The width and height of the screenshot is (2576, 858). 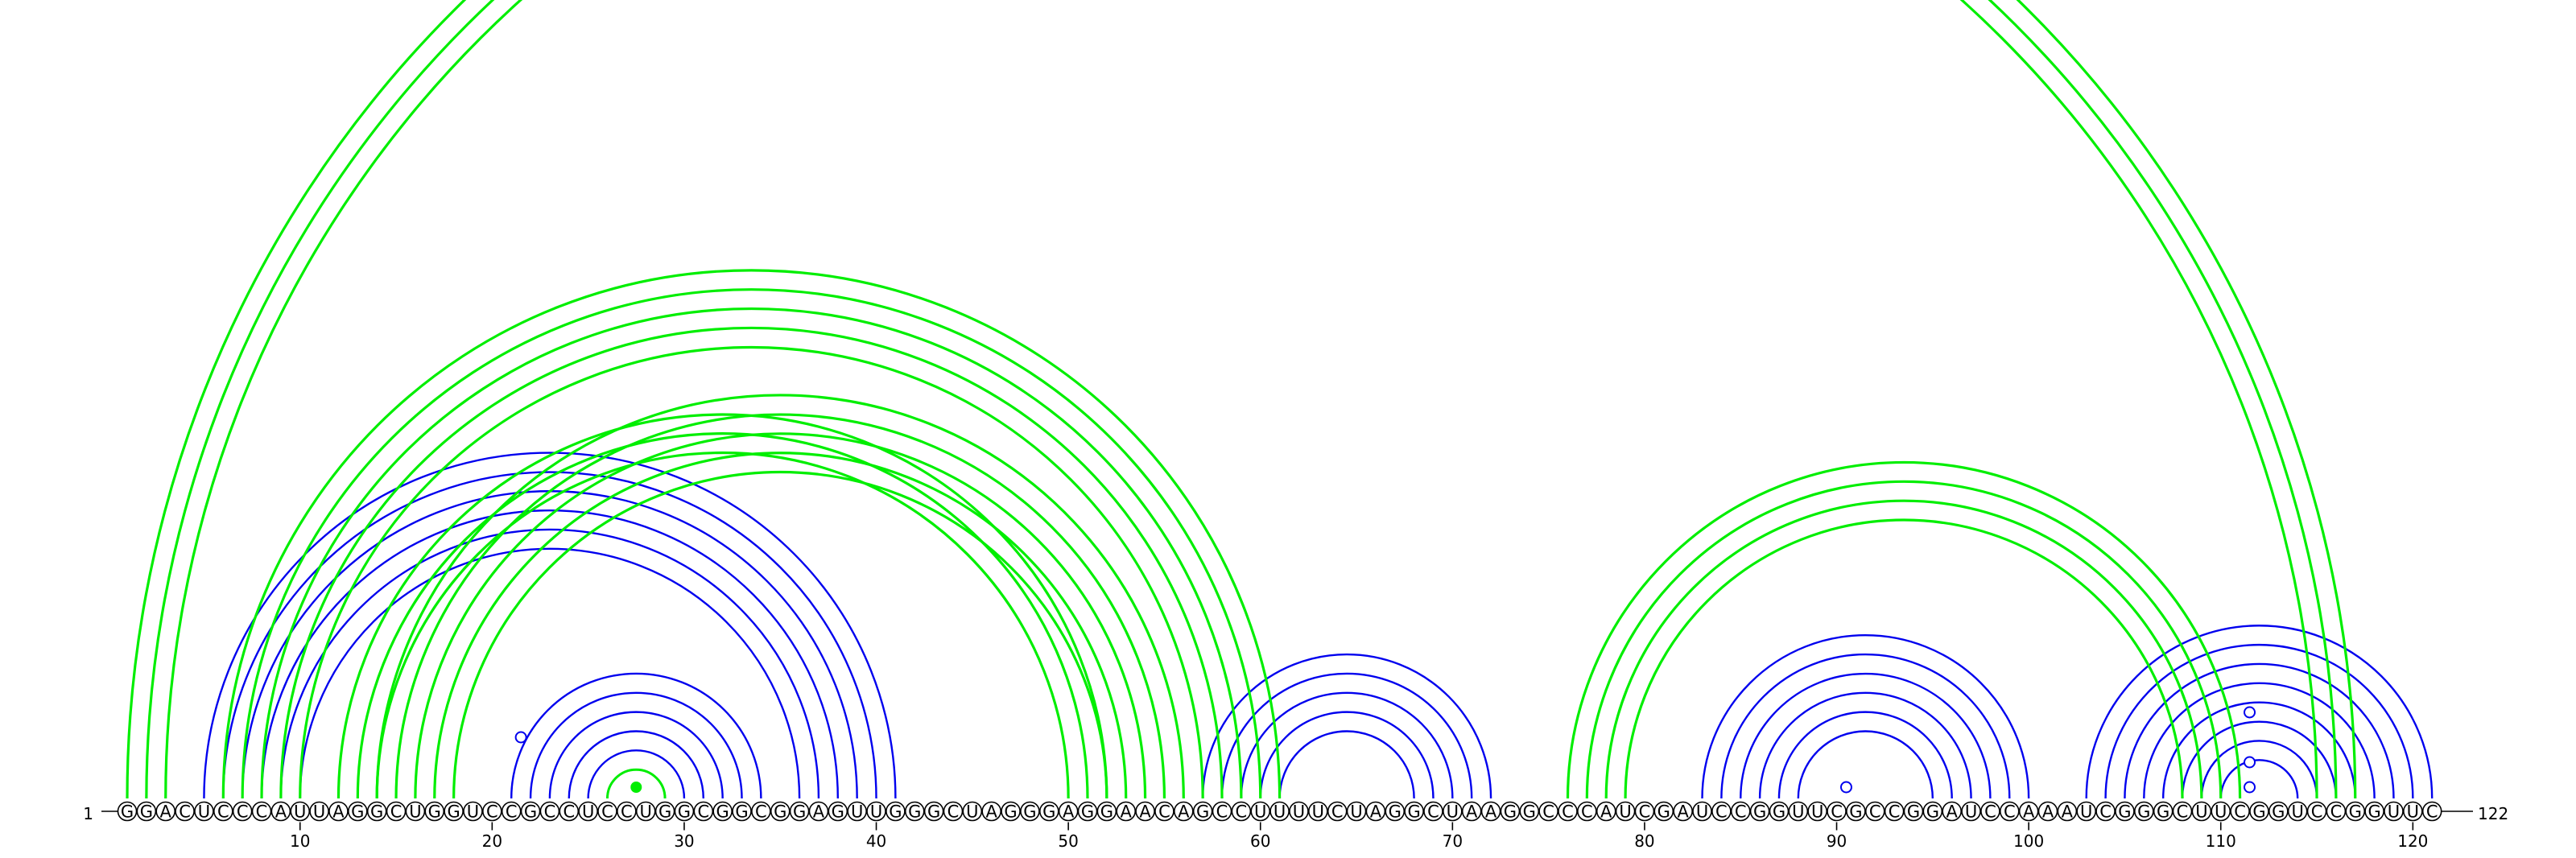 What do you see at coordinates (838, 812) in the screenshot?
I see `nucleotide-letter-38: G` at bounding box center [838, 812].